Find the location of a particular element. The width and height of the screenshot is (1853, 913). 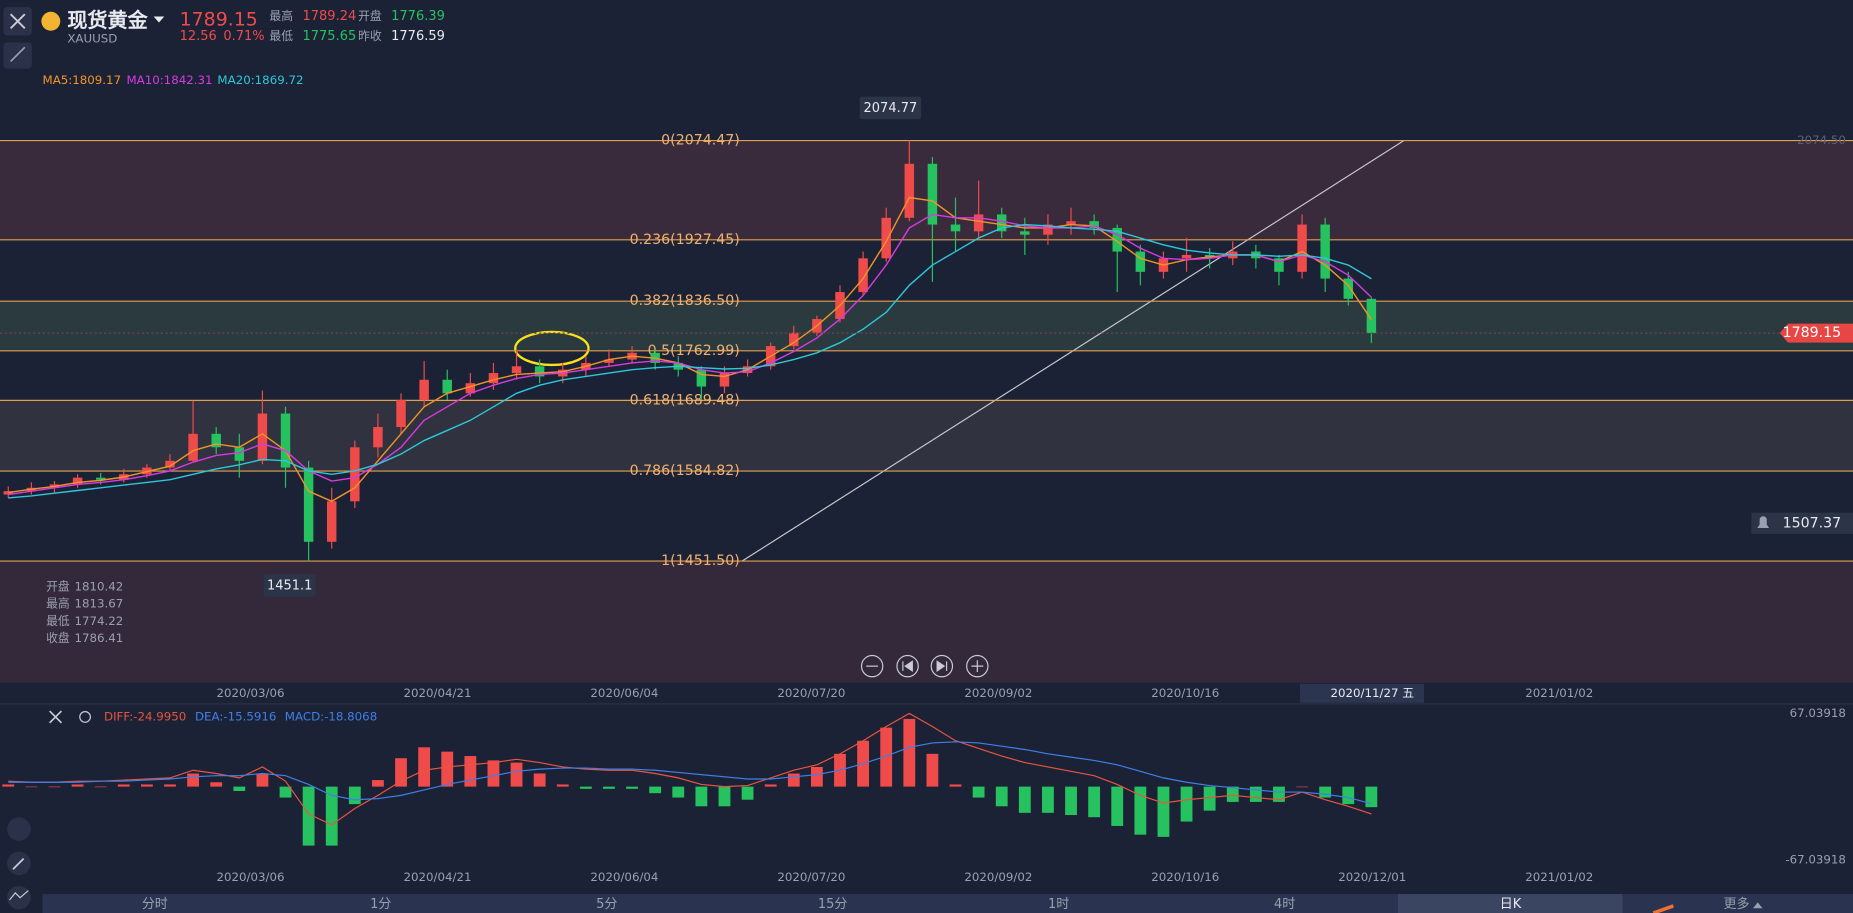

current-price-tag is located at coordinates (1816, 333).